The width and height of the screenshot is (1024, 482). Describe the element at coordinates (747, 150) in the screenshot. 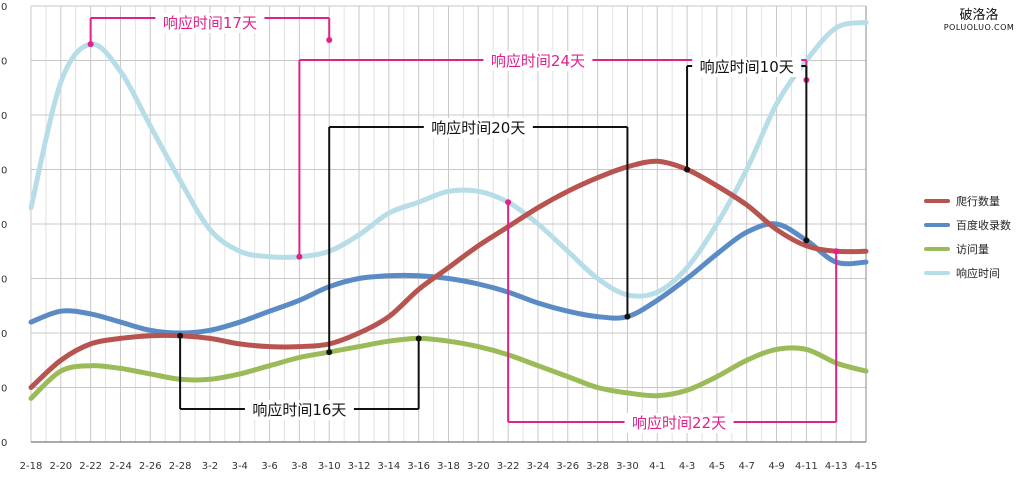

I see `annotation-bracket: 响应时间10天` at that location.